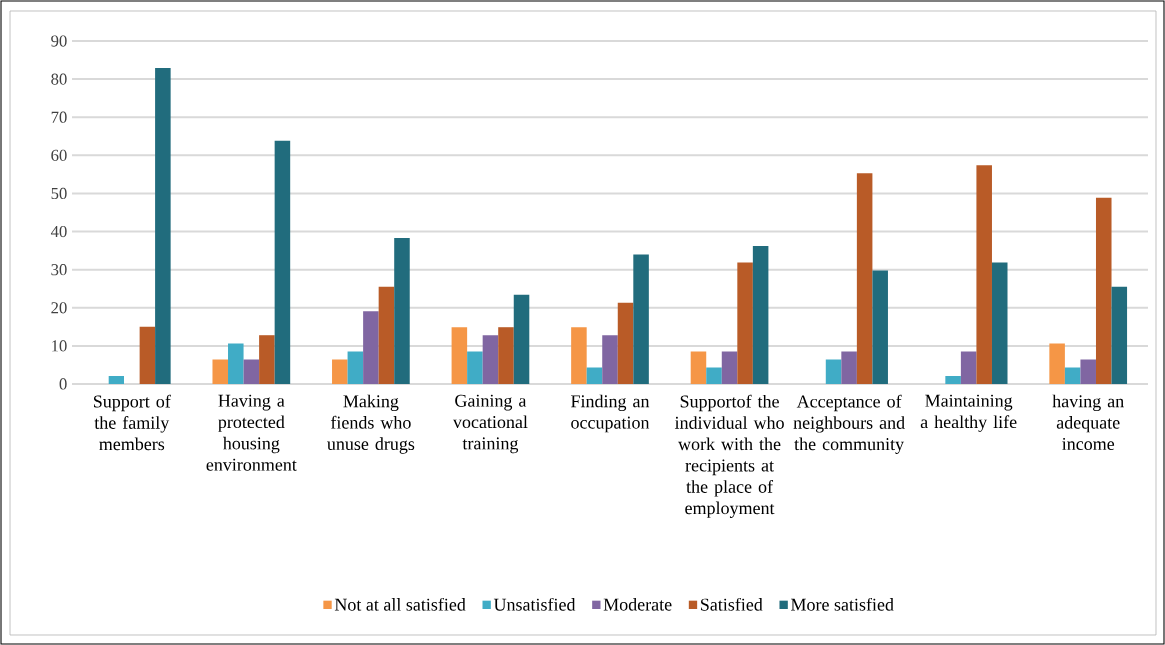  What do you see at coordinates (490, 424) in the screenshot?
I see `x-tick-label: Gaining a vocational training` at bounding box center [490, 424].